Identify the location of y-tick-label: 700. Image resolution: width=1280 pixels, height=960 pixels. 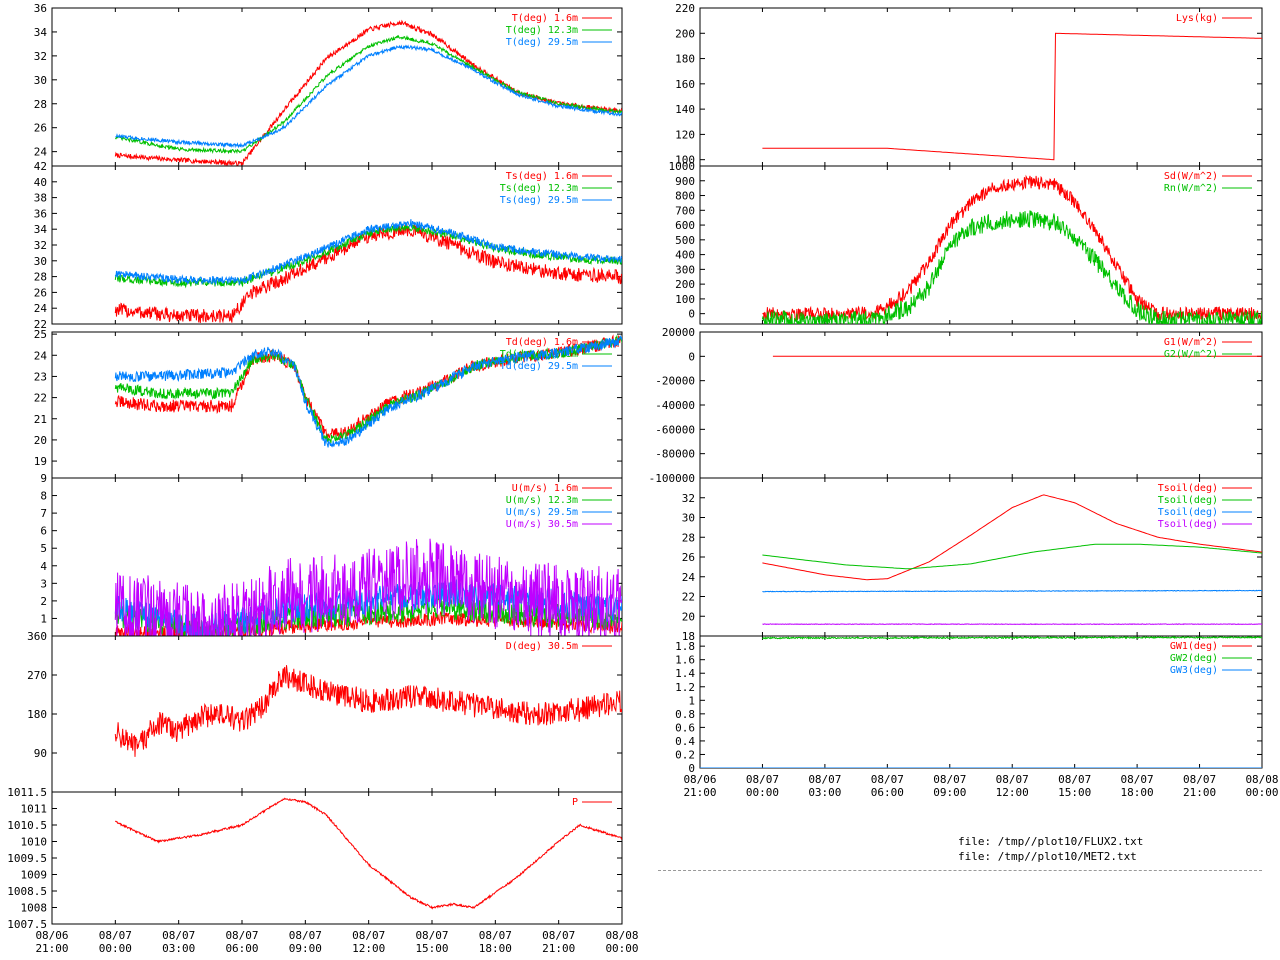
(685, 210).